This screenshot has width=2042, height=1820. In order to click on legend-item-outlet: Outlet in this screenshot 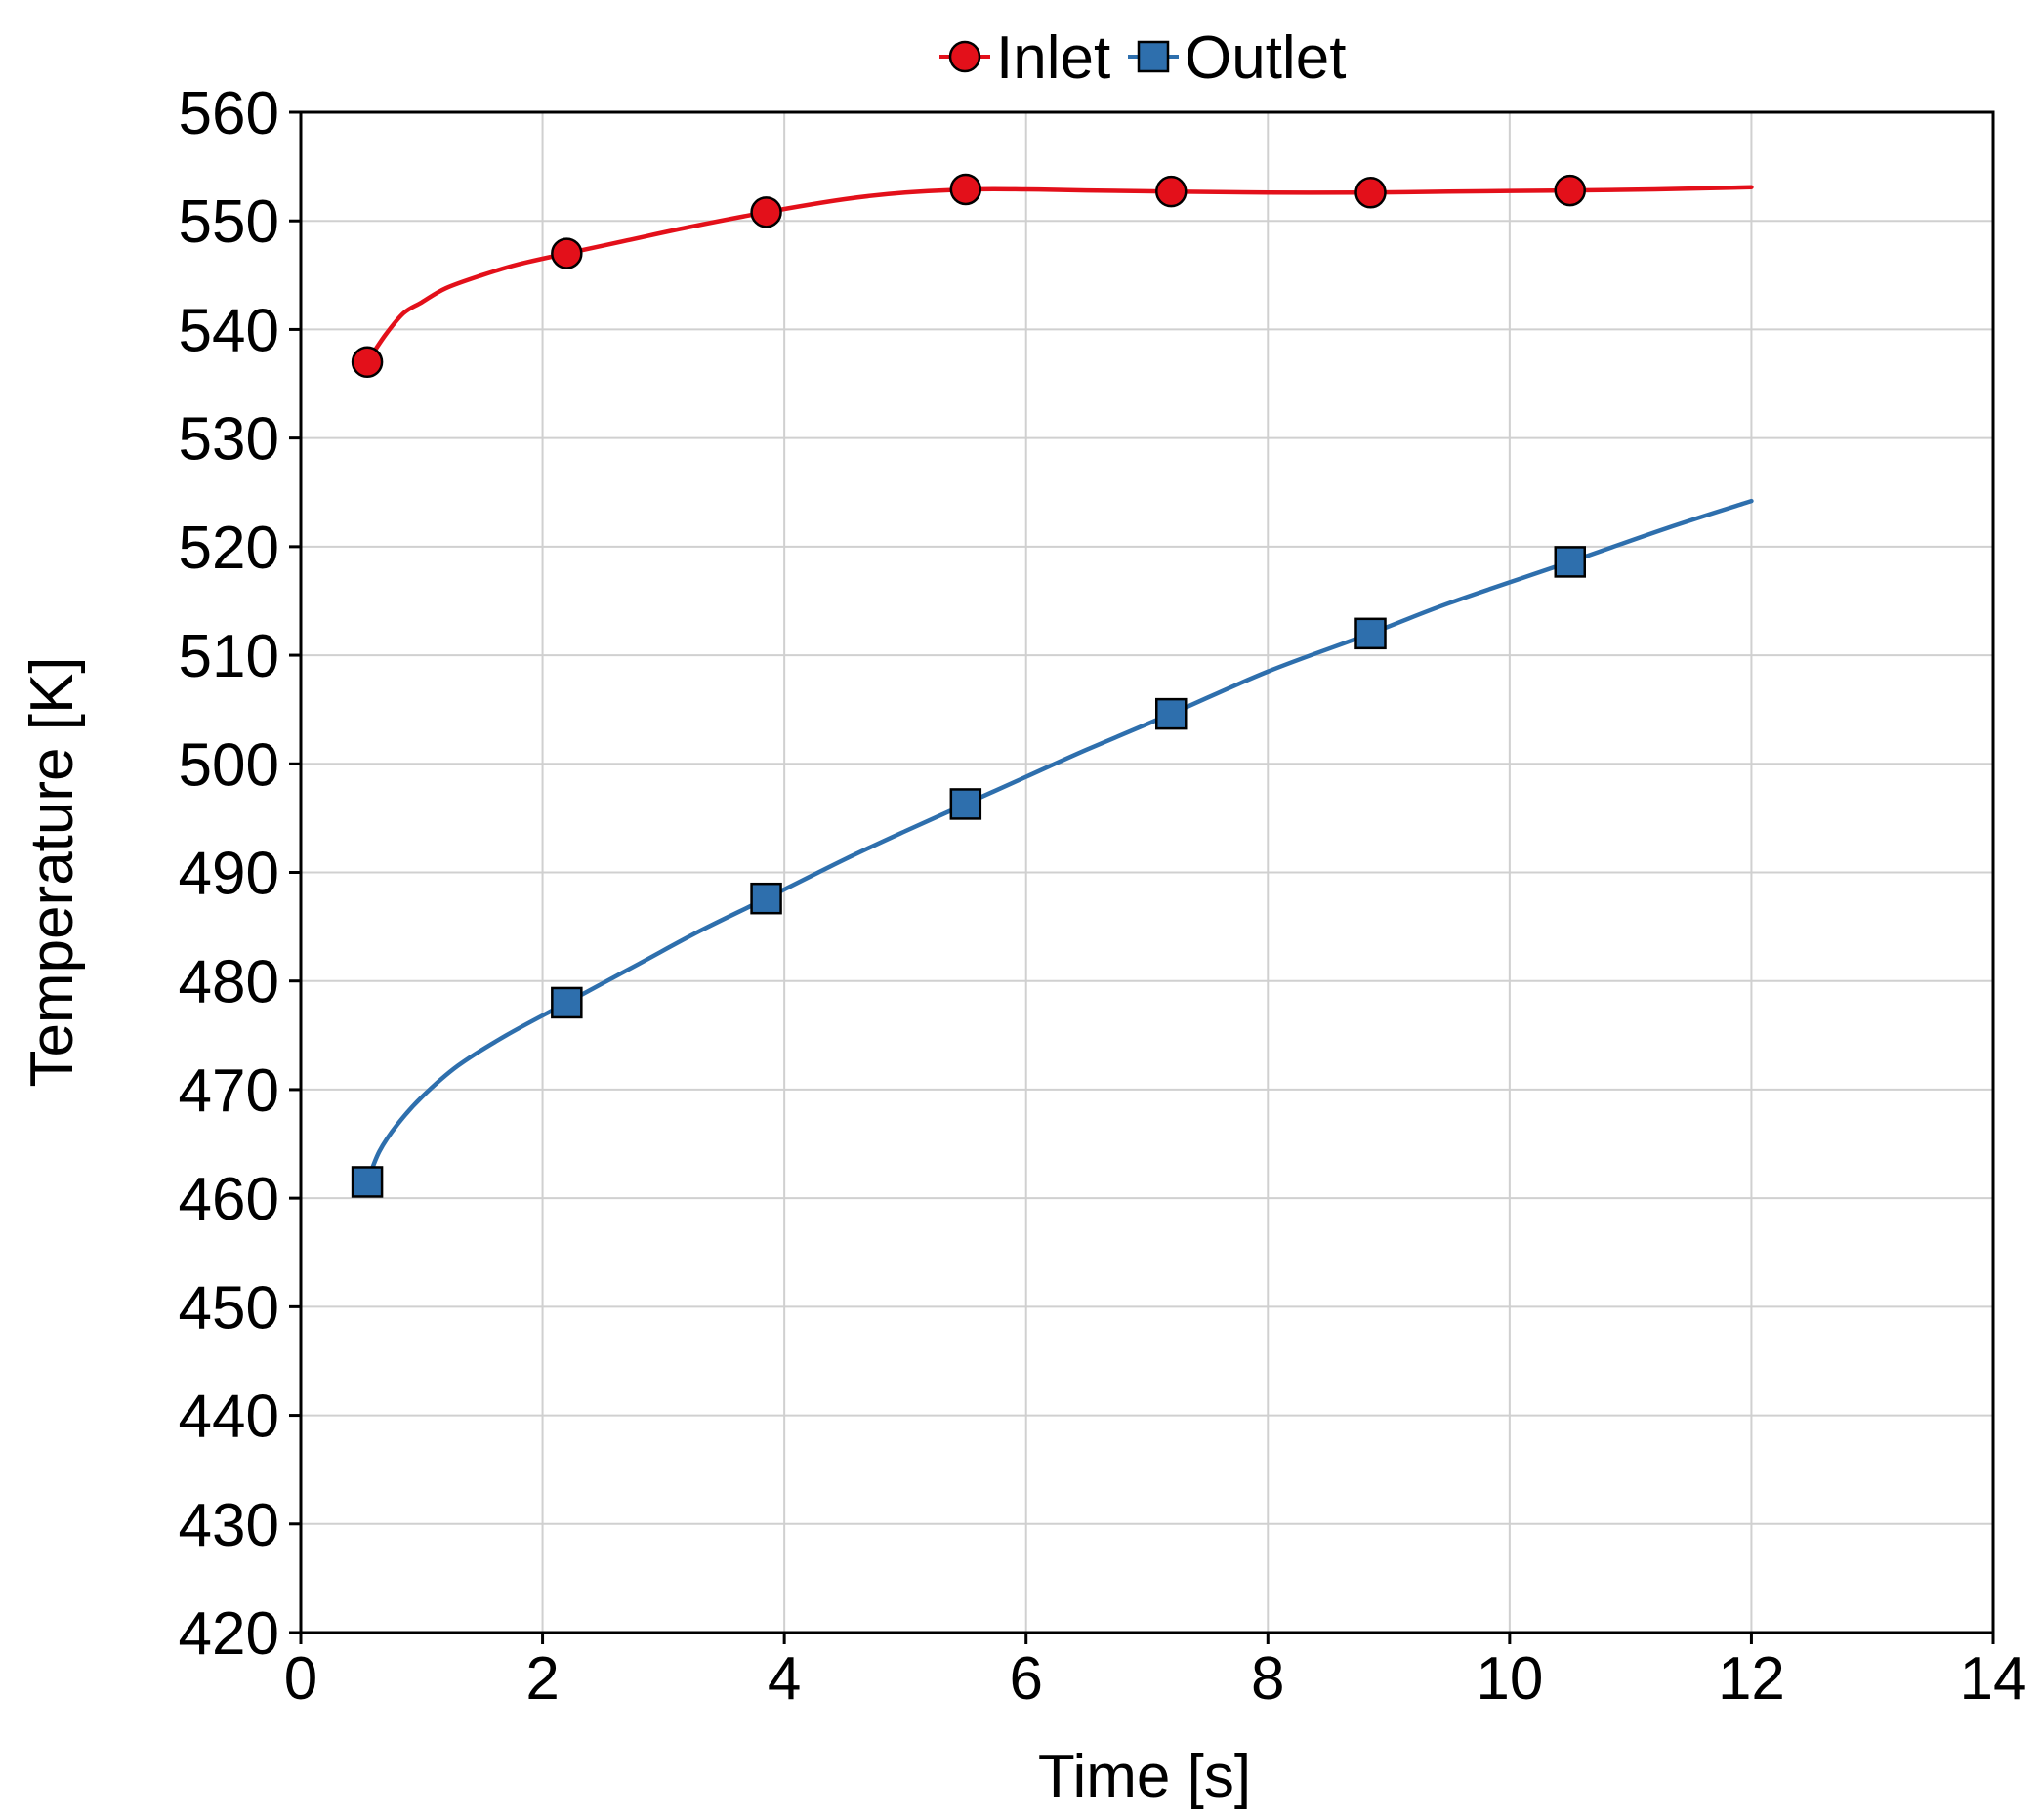, I will do `click(1237, 58)`.